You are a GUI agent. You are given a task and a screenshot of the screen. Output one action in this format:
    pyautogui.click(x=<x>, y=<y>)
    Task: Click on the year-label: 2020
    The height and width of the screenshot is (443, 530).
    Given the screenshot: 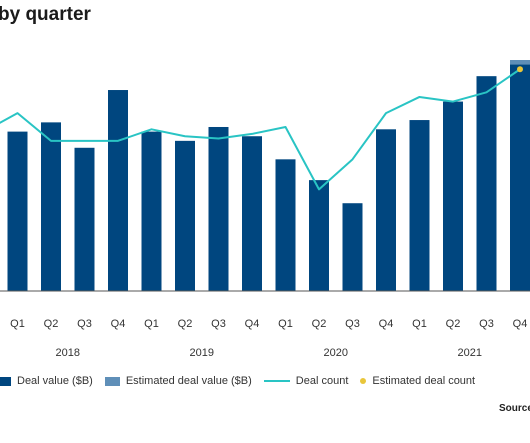 What is the action you would take?
    pyautogui.click(x=336, y=353)
    